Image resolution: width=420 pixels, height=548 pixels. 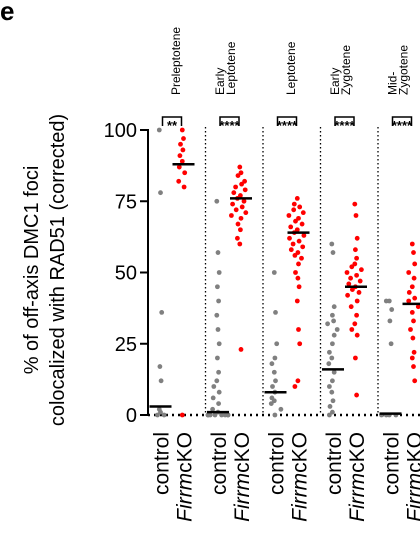 What do you see at coordinates (126, 274) in the screenshot?
I see `y-tick-label: 50` at bounding box center [126, 274].